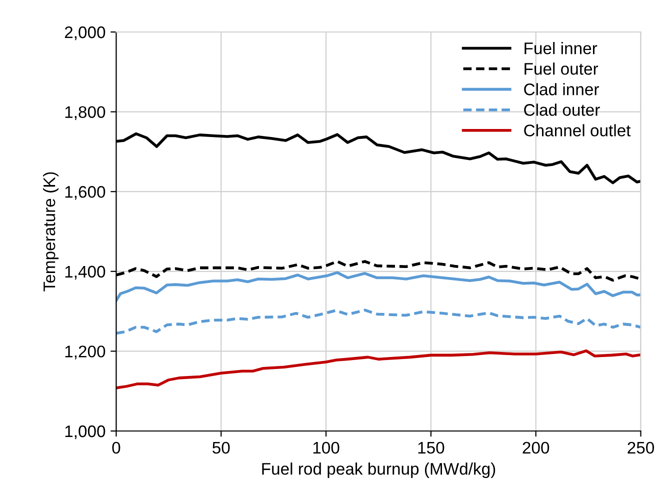 The width and height of the screenshot is (664, 500). Describe the element at coordinates (536, 448) in the screenshot. I see `x-tick-label: 200` at that location.